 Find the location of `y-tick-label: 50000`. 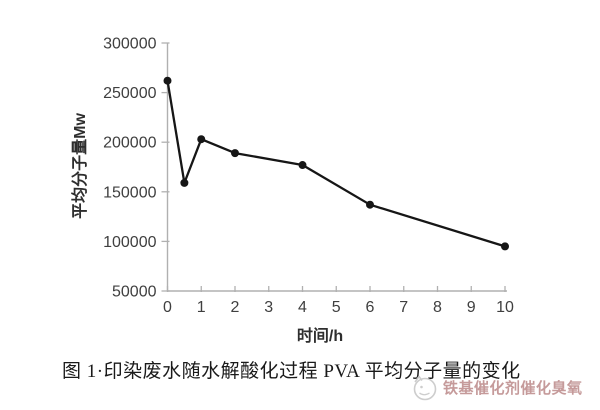

y-tick-label: 50000 is located at coordinates (134, 292).